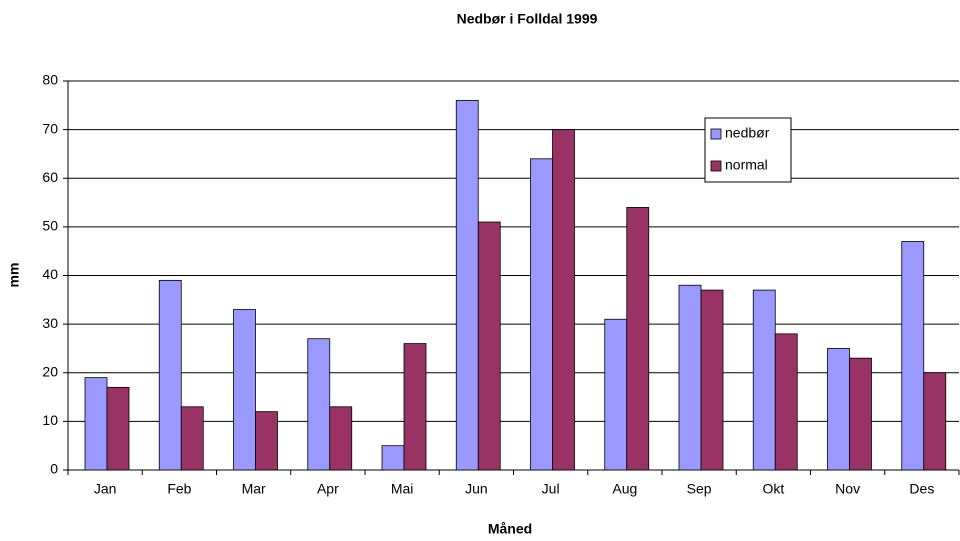 This screenshot has width=960, height=541. What do you see at coordinates (50, 274) in the screenshot?
I see `y-tick-label: 40` at bounding box center [50, 274].